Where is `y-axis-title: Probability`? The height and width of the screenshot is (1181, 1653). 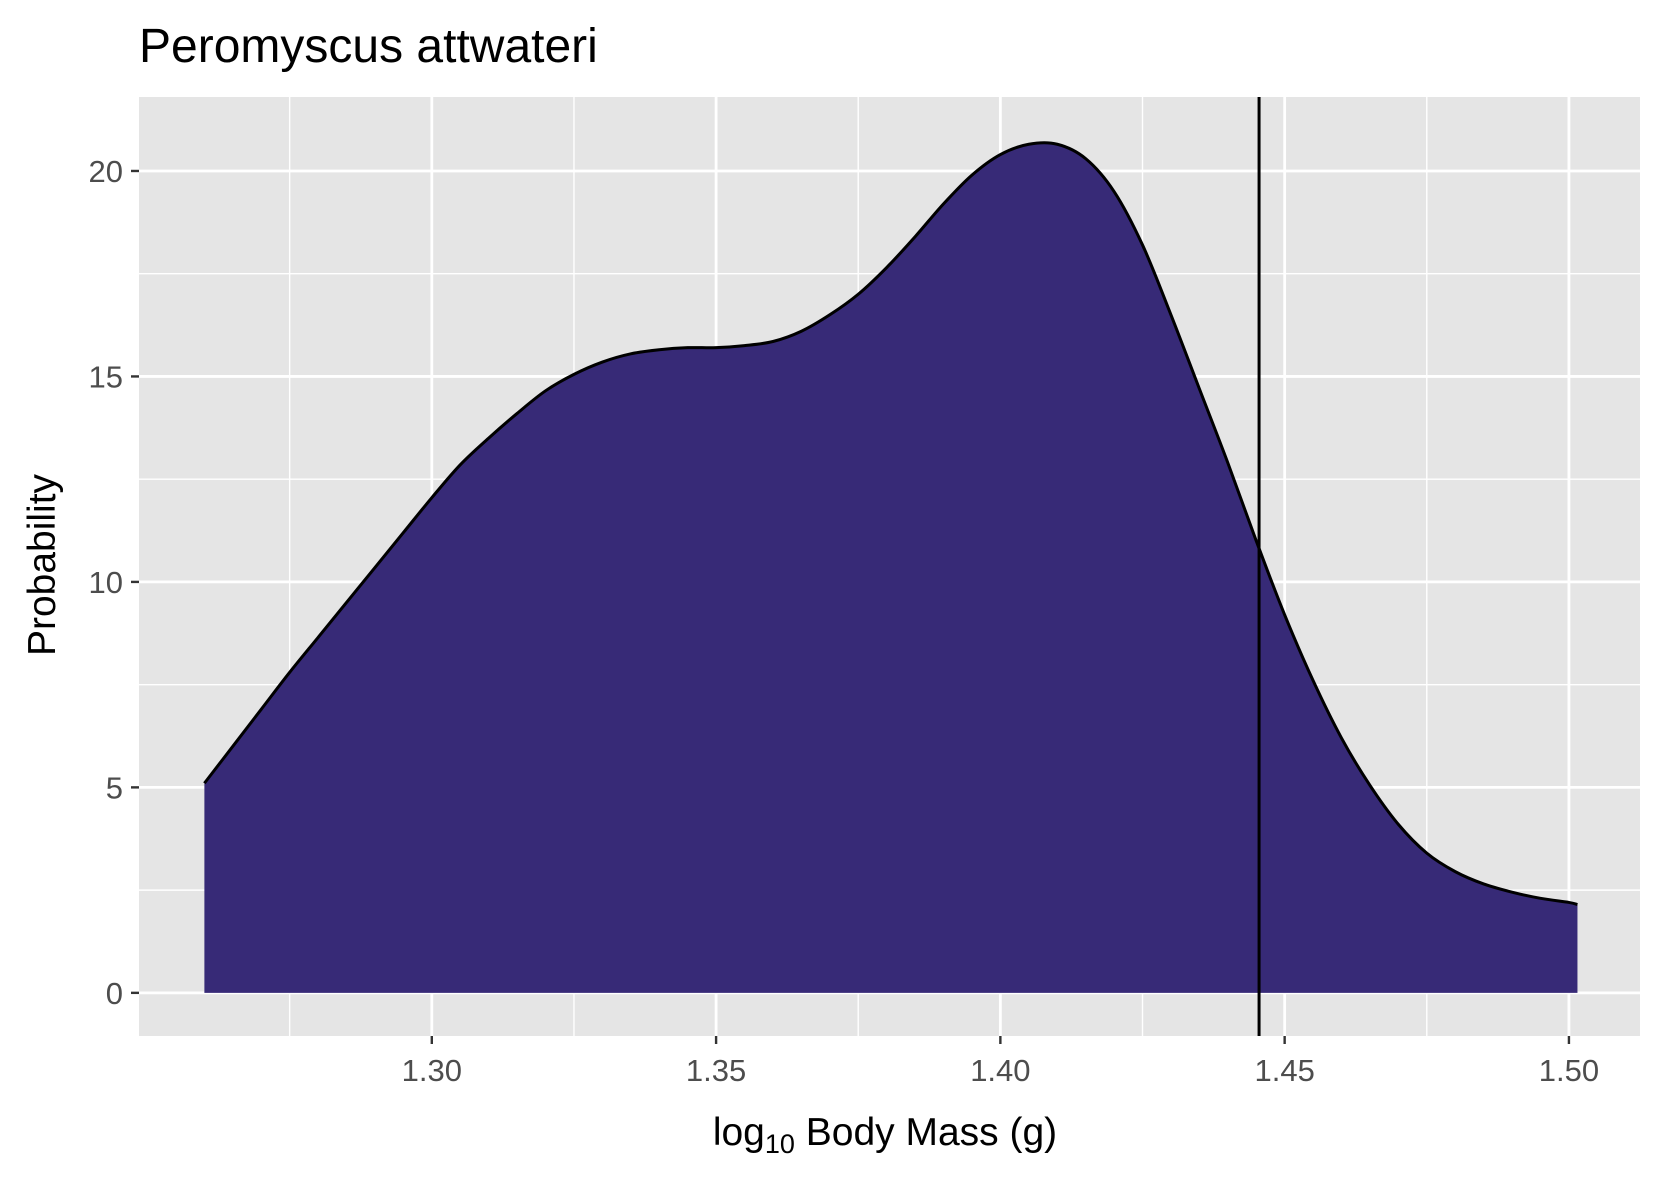
y-axis-title: Probability is located at coordinates (42, 564).